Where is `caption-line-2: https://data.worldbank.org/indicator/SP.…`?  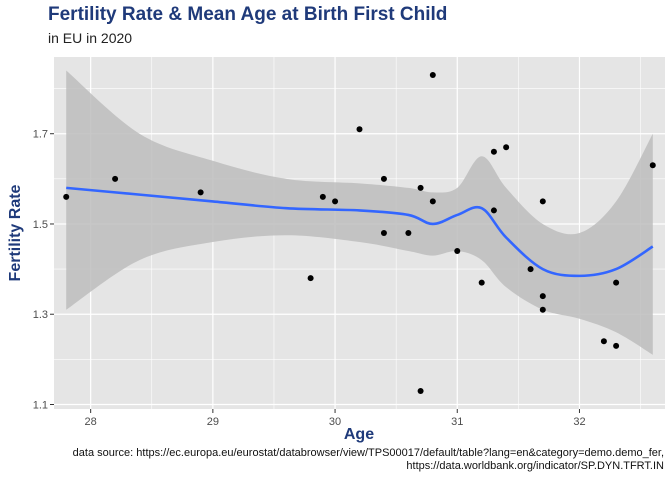 caption-line-2: https://data.worldbank.org/indicator/SP.… is located at coordinates (535, 466).